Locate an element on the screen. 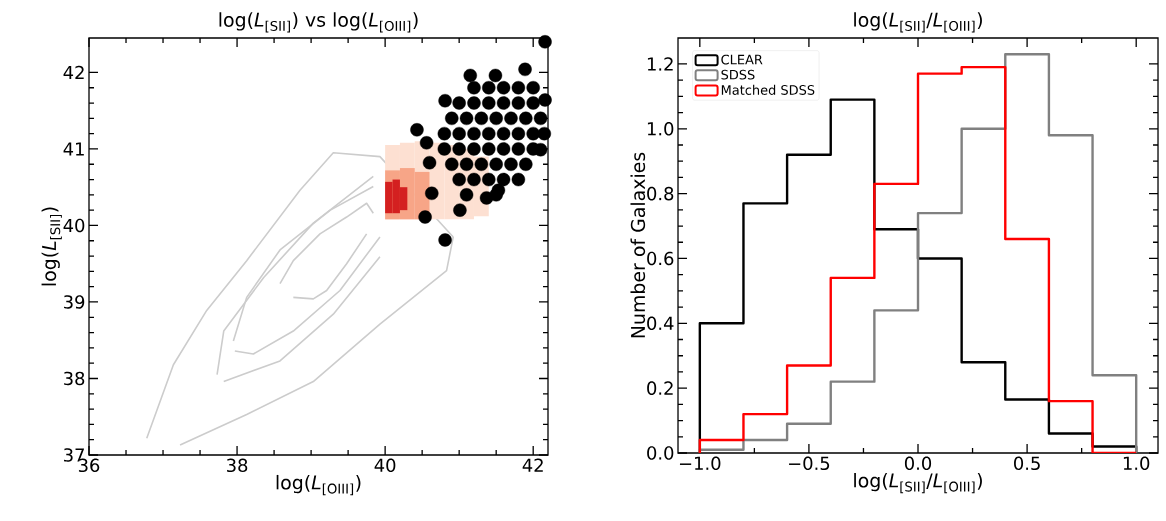 The height and width of the screenshot is (521, 1166). y-tick-label: 1.2 is located at coordinates (660, 64).